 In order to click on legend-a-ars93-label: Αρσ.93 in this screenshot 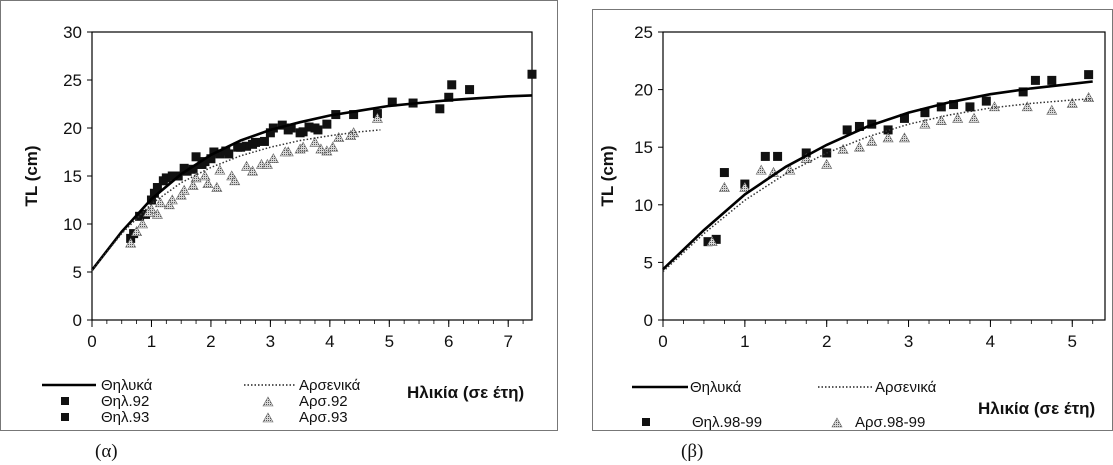, I will do `click(323, 417)`.